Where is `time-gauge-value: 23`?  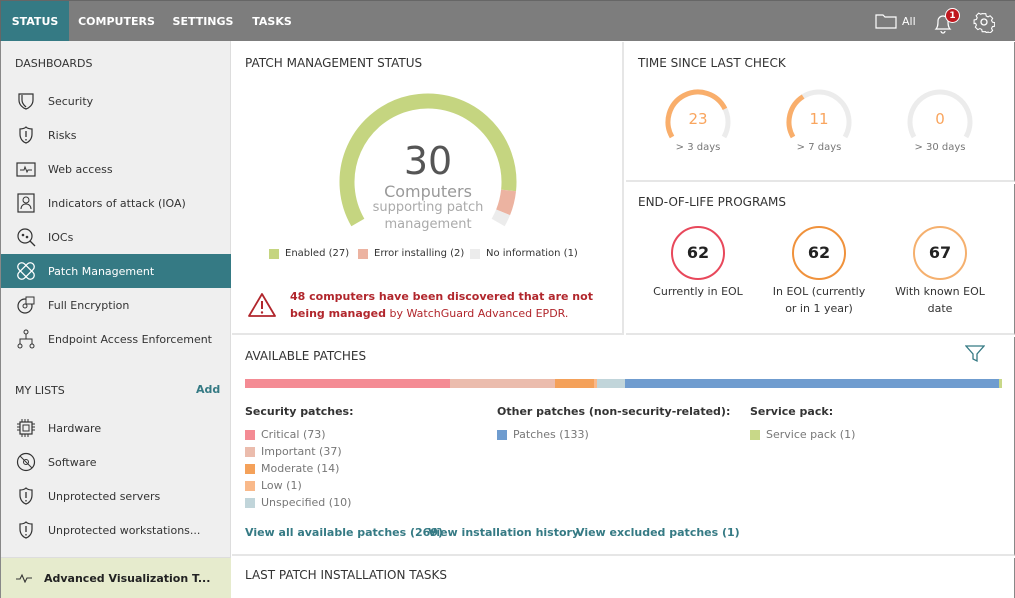
time-gauge-value: 23 is located at coordinates (698, 119).